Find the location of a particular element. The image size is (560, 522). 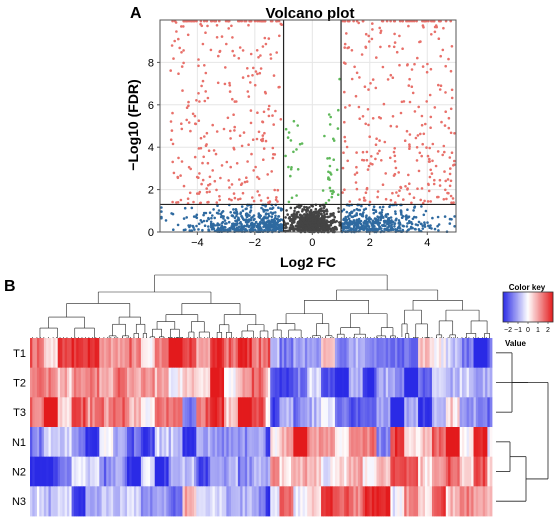

color-key-swatch is located at coordinates (516, 307).